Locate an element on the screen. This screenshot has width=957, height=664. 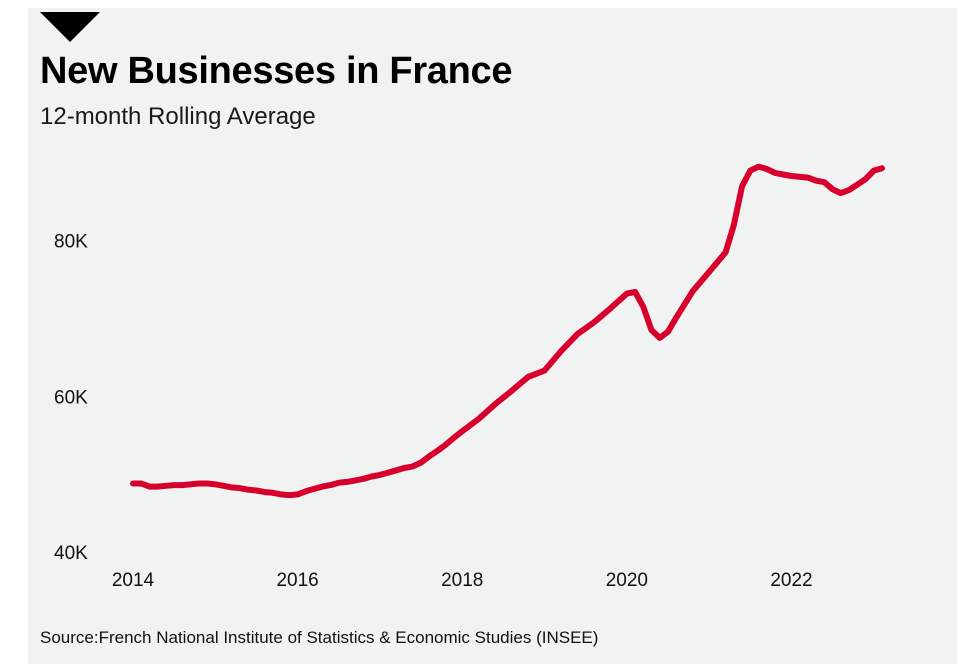
y-axis-ticks: 40K 60K 80K is located at coordinates (71, 398).